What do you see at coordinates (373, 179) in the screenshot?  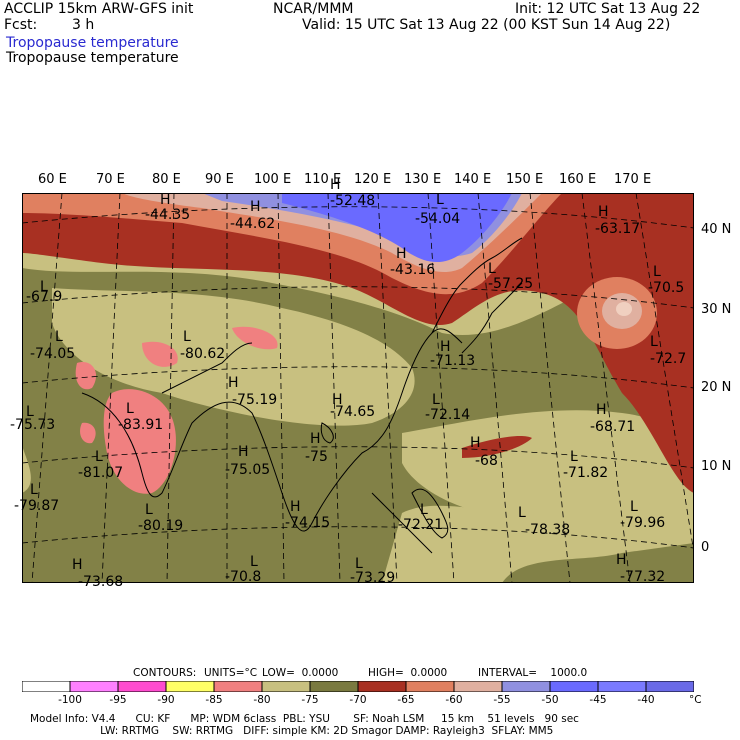 I see `lon-label: 120 E` at bounding box center [373, 179].